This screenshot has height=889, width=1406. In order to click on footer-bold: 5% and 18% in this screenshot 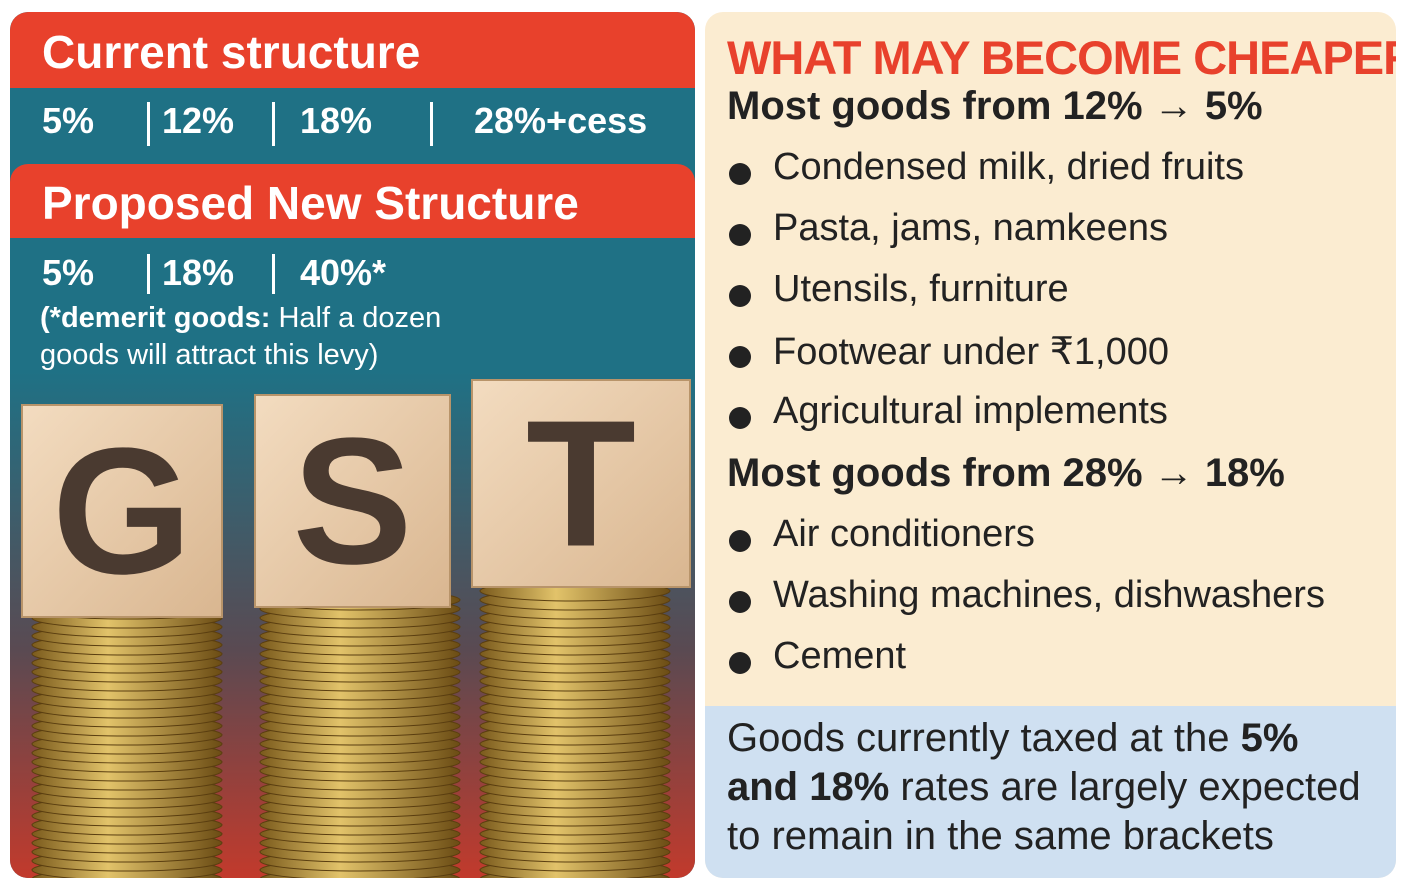, I will do `click(1013, 762)`.